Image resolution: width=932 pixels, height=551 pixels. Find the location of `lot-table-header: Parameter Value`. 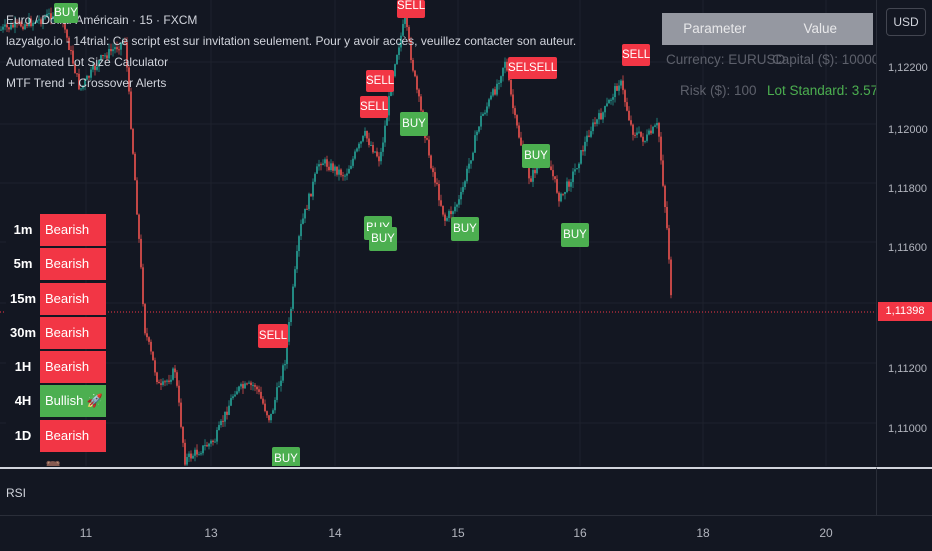

lot-table-header: Parameter Value is located at coordinates (767, 29).